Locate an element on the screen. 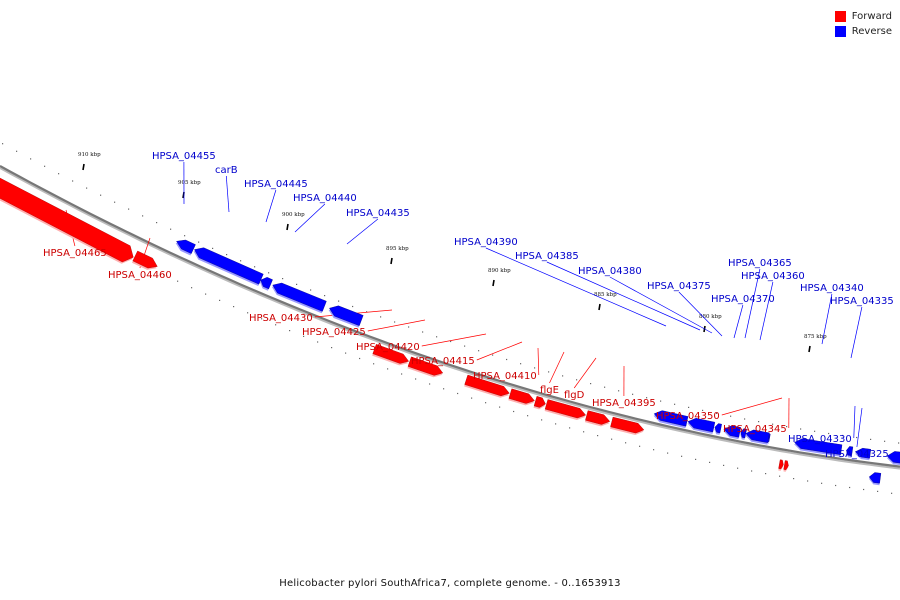 Image resolution: width=900 pixels, height=600 pixels. gene-label-hpsa_04420: HPSA_04420 is located at coordinates (388, 347).